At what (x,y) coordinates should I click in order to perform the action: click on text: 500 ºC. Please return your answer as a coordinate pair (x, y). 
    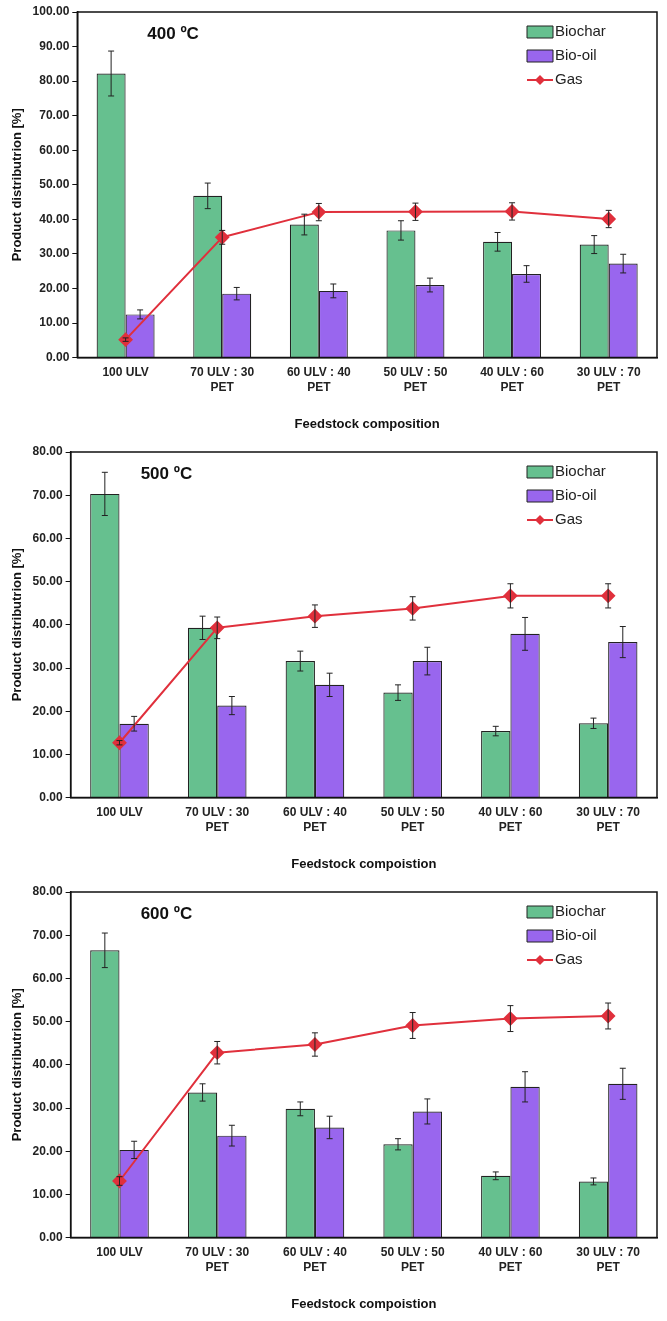
    Looking at the image, I should click on (166, 474).